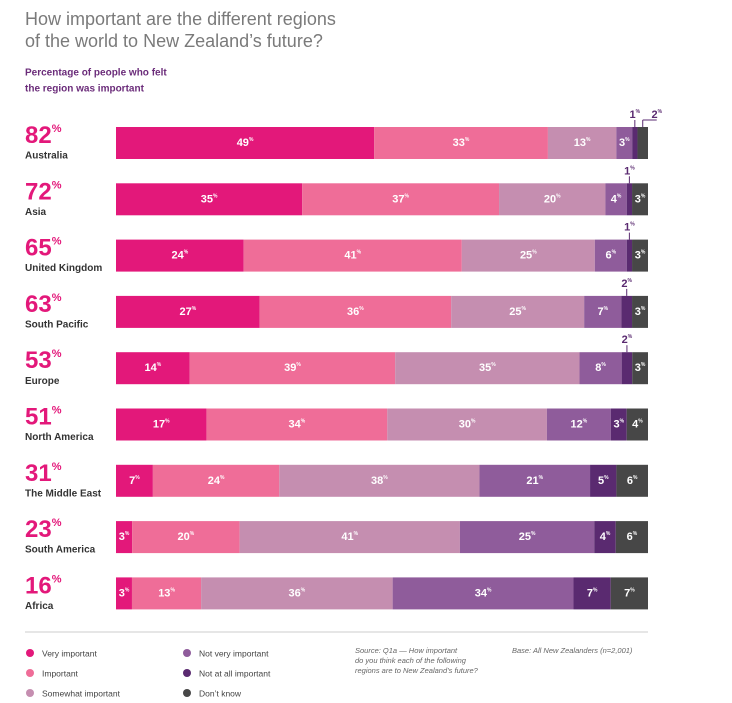  Describe the element at coordinates (526, 256) in the screenshot. I see `value-number: 25` at that location.